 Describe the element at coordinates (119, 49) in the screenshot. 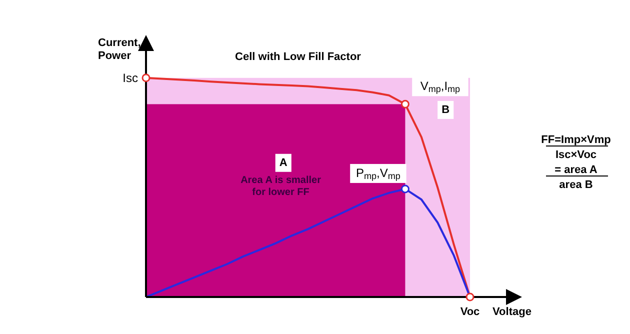

I see `y-axis-title: Current, Power` at that location.